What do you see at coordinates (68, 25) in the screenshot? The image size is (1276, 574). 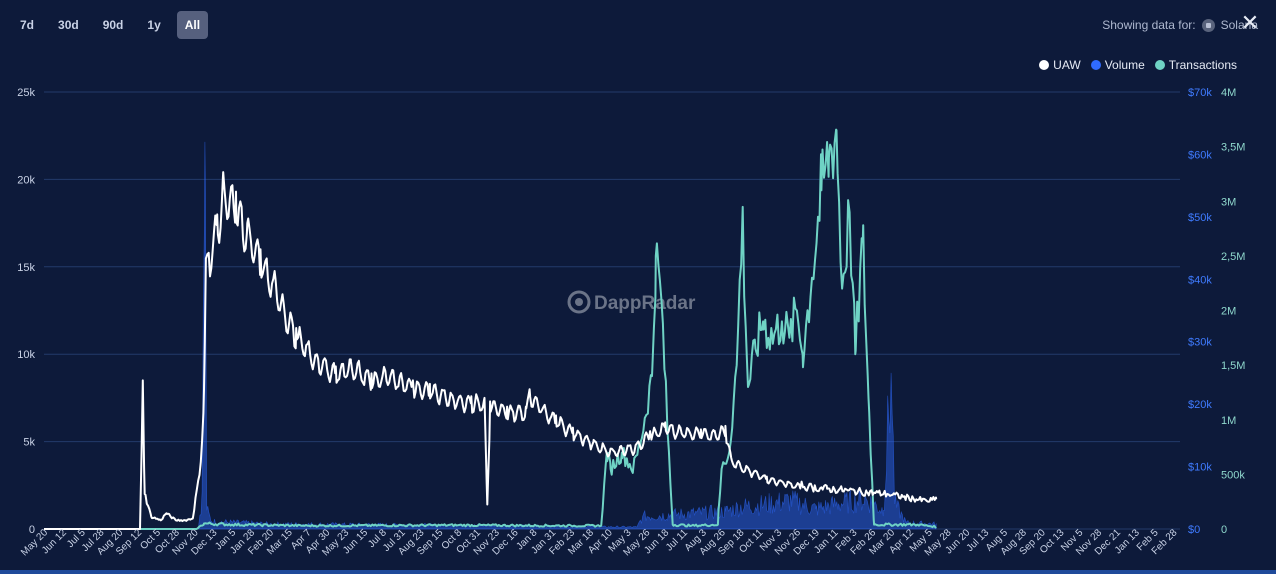 I see `range-30d-button: 30d` at bounding box center [68, 25].